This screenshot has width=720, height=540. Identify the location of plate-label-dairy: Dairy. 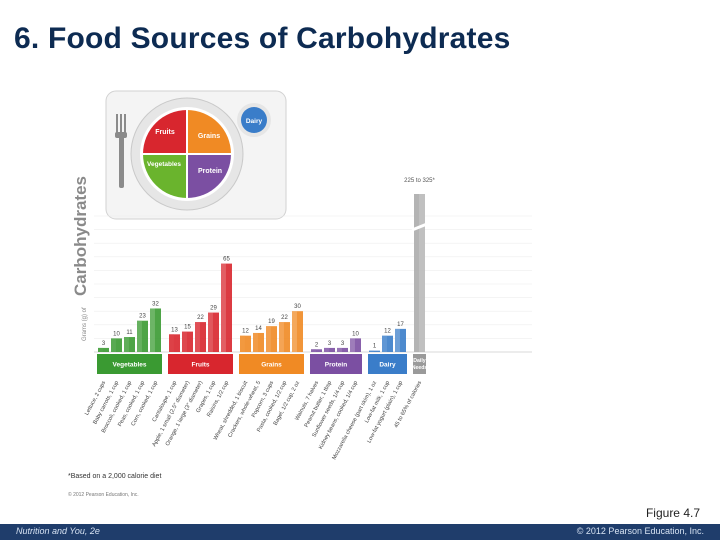
(254, 121).